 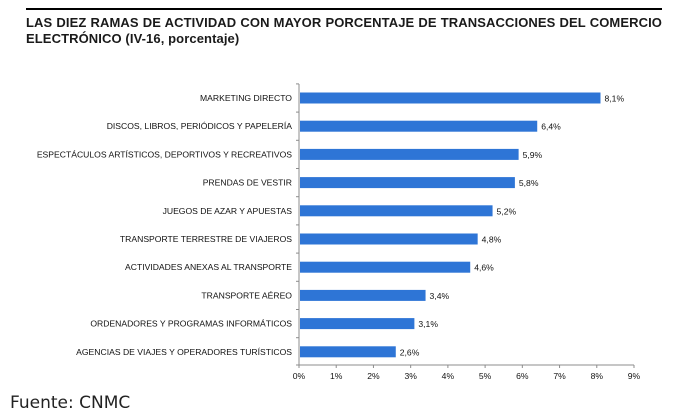 What do you see at coordinates (551, 127) in the screenshot?
I see `value-label: 6,4%` at bounding box center [551, 127].